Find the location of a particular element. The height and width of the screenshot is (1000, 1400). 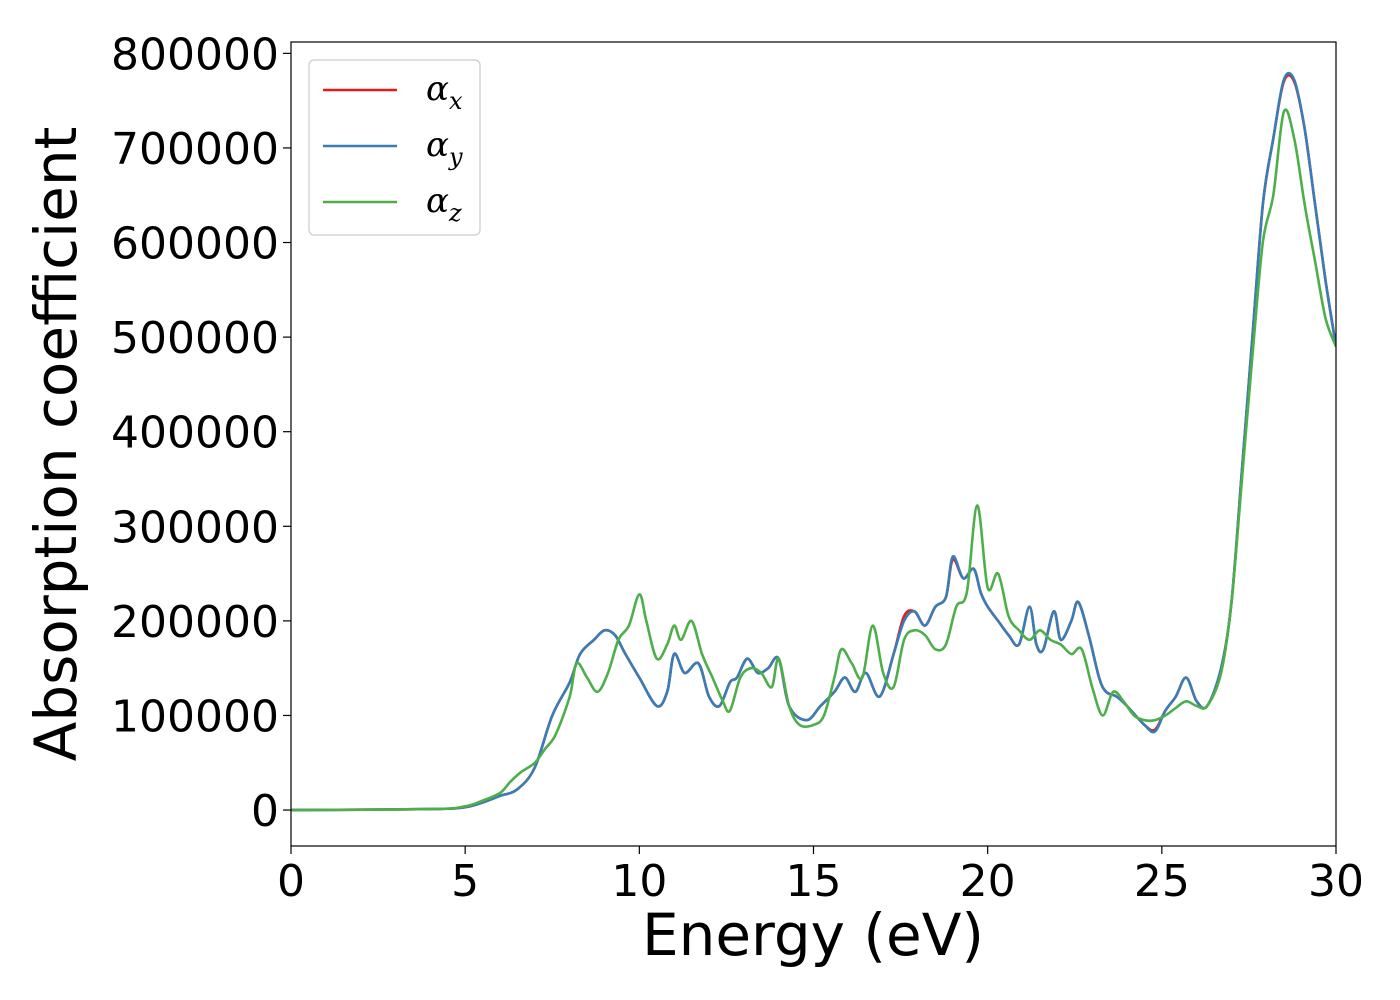

y-axis-title: Absorption coefficient is located at coordinates (56, 444).